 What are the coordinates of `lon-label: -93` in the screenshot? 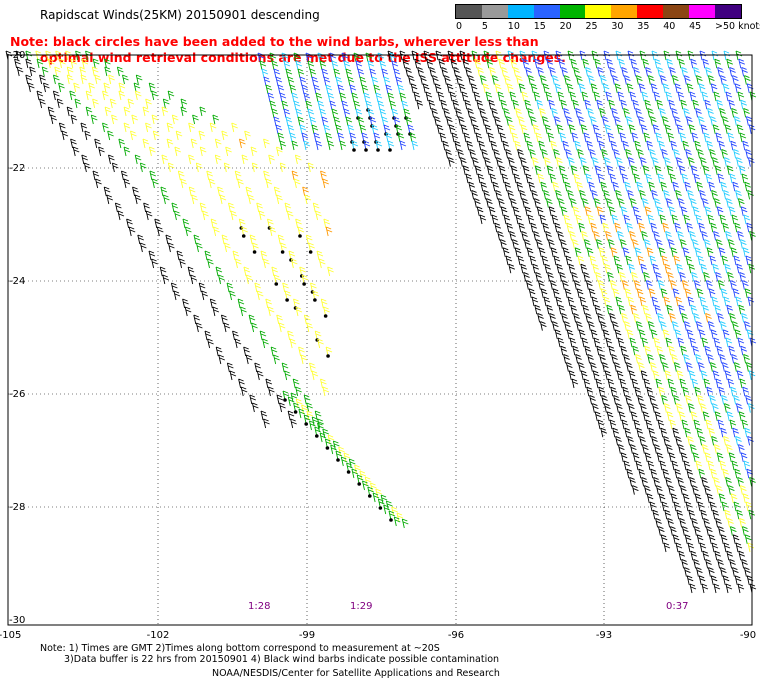 It's located at (604, 635).